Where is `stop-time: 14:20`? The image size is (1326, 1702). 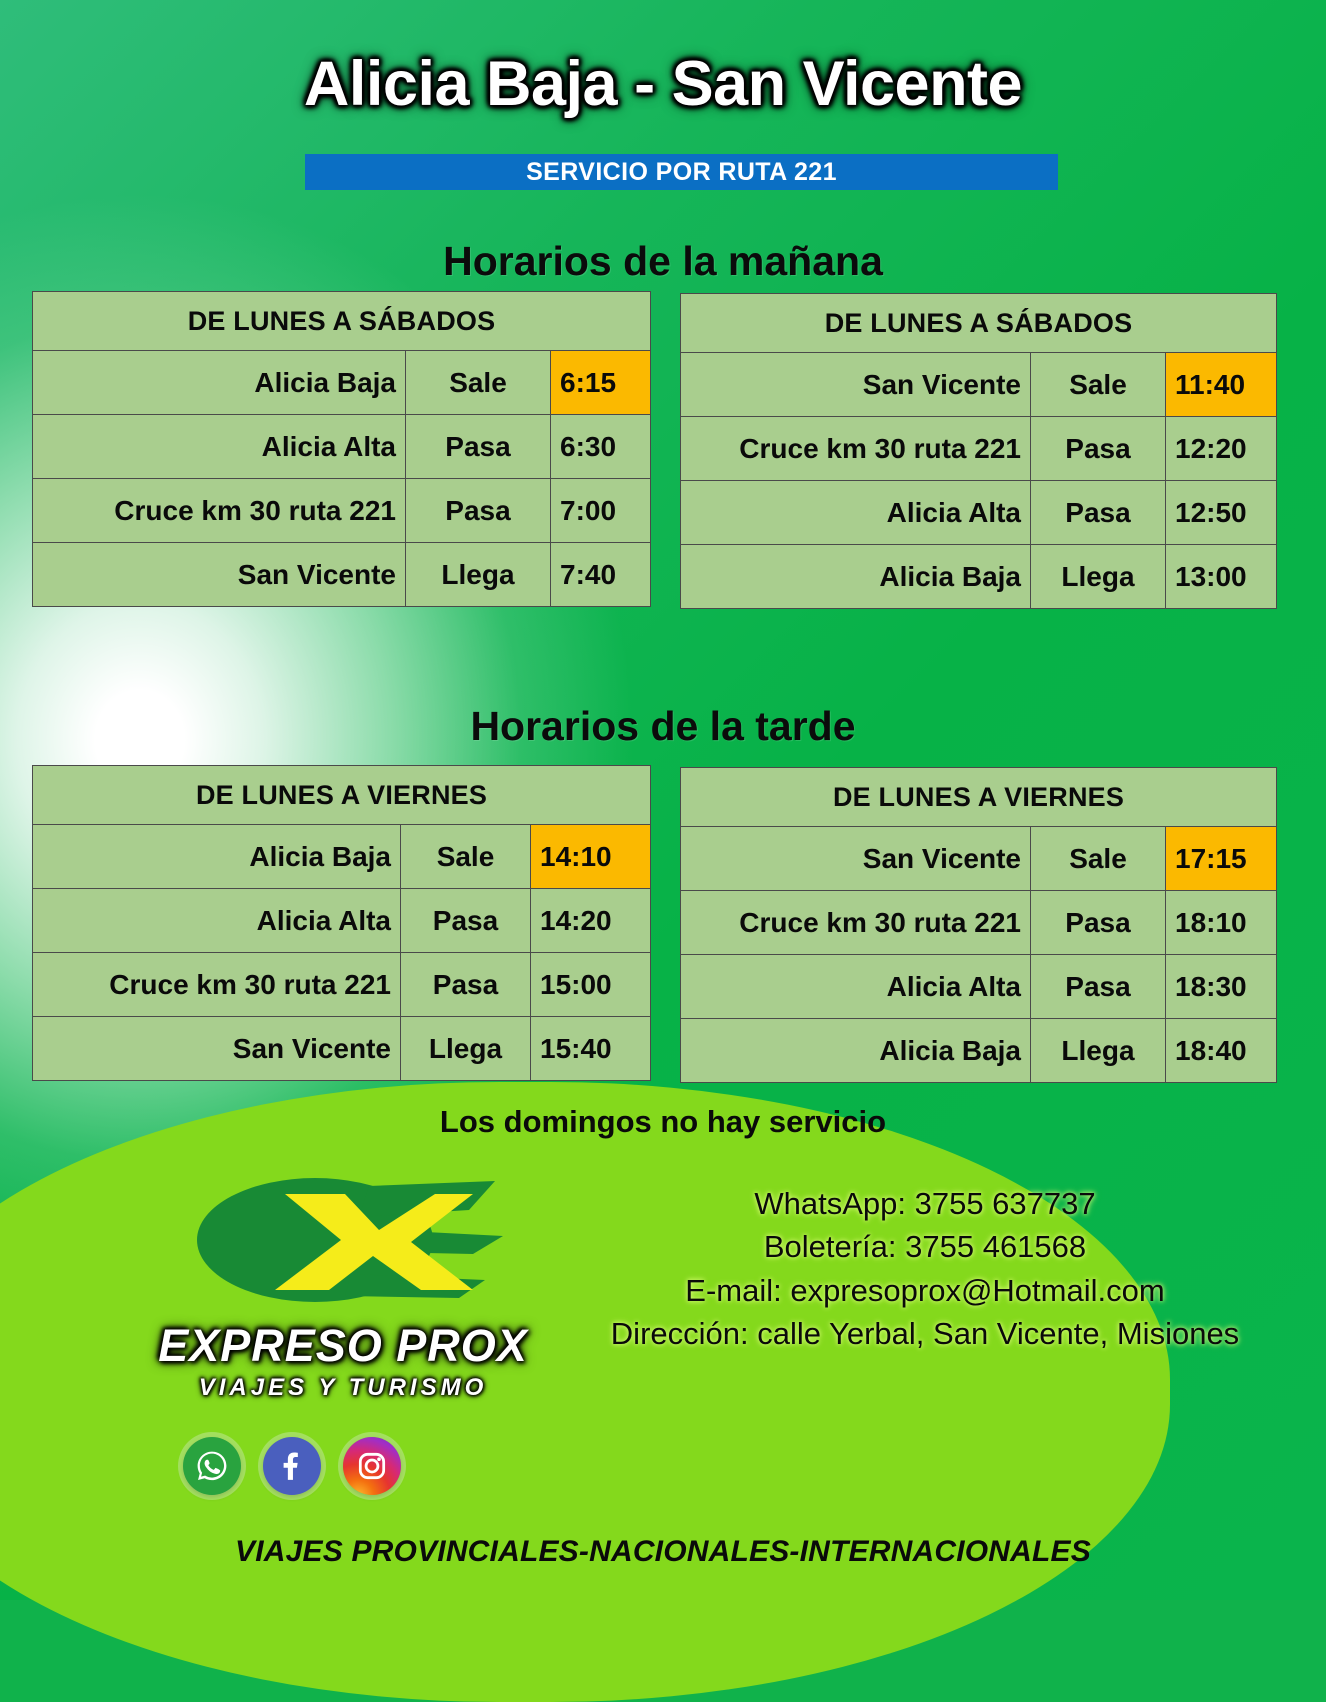 stop-time: 14:20 is located at coordinates (590, 920).